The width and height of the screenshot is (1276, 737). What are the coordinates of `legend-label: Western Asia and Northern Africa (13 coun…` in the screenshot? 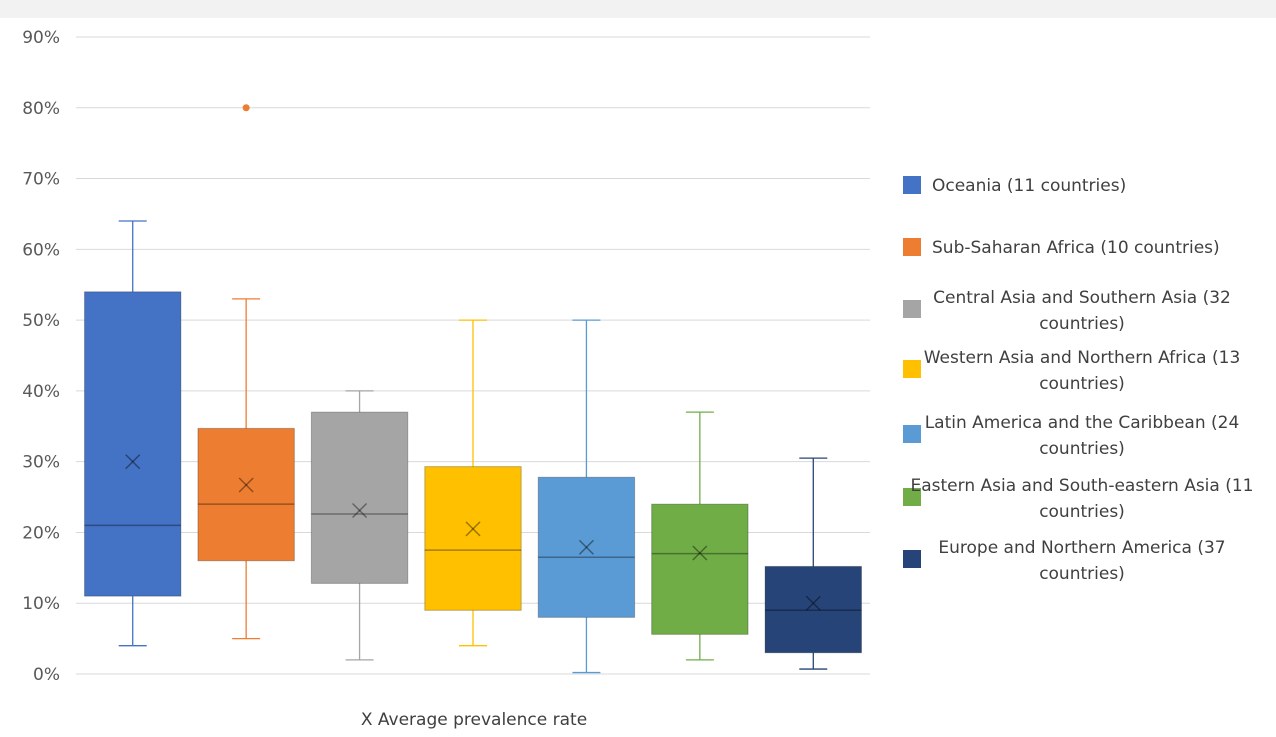 It's located at (1082, 371).